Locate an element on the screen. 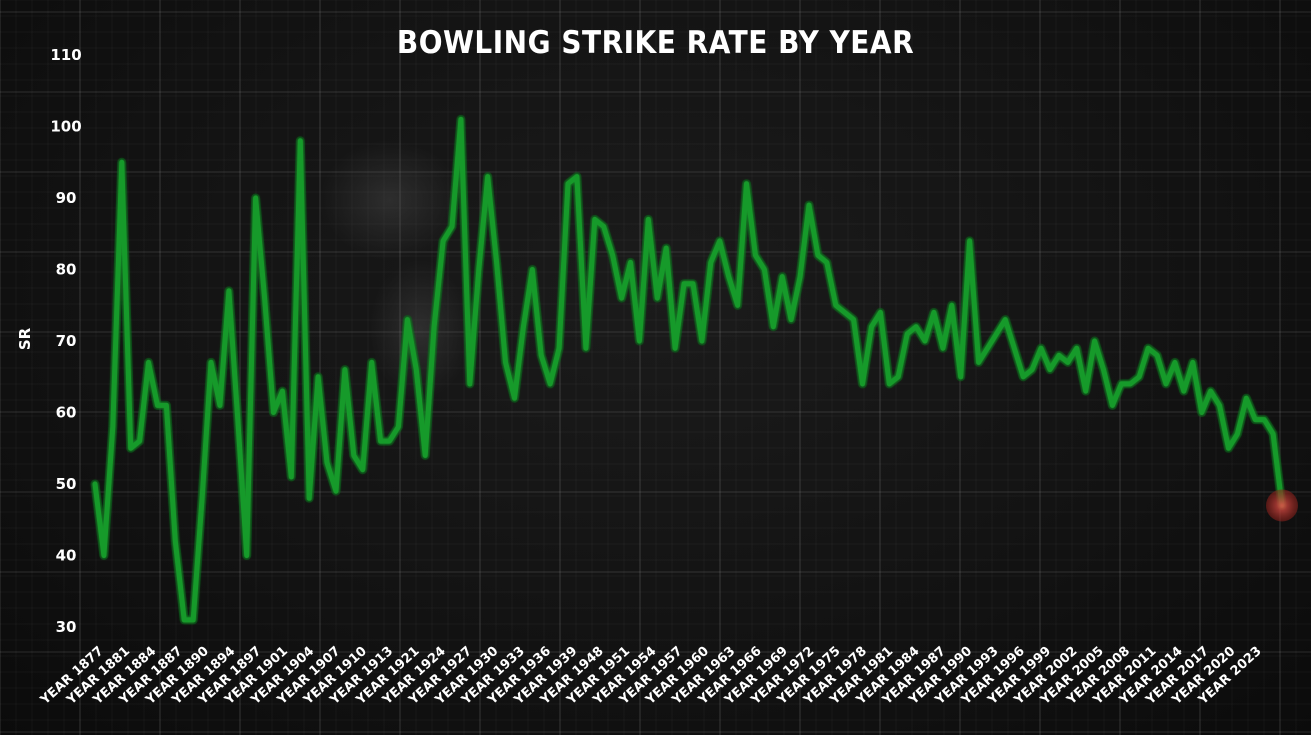 Image resolution: width=1311 pixels, height=735 pixels. endpoint-dot is located at coordinates (1282, 505).